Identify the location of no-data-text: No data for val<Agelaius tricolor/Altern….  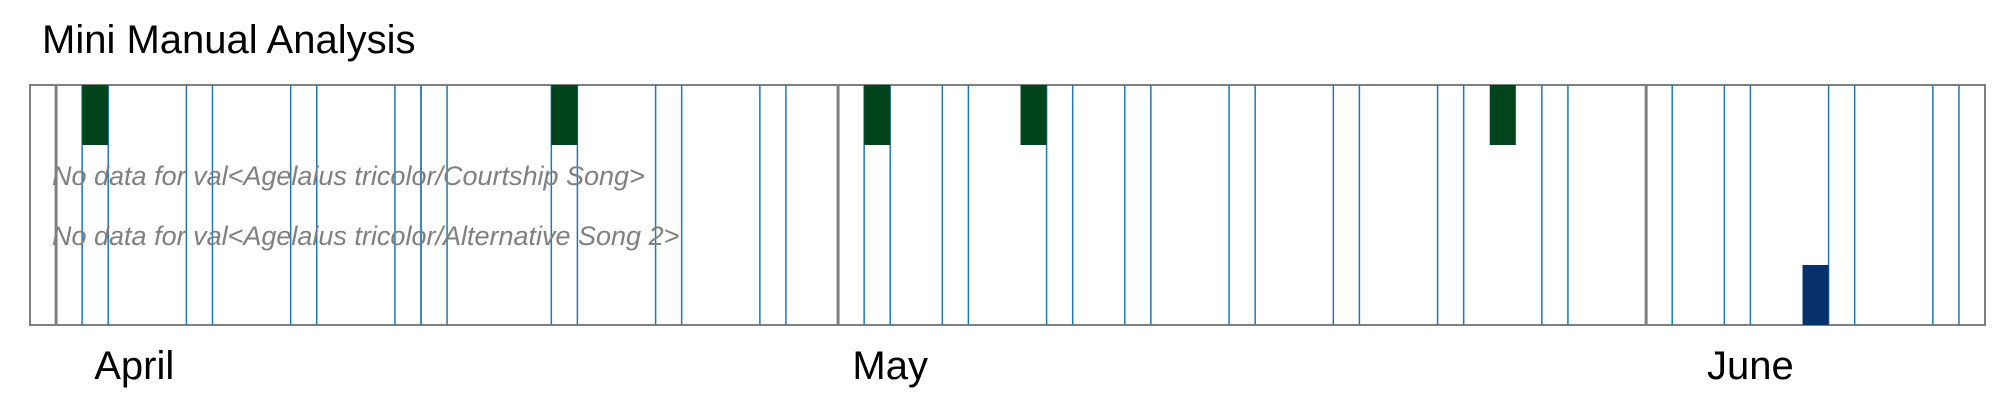
(365, 236).